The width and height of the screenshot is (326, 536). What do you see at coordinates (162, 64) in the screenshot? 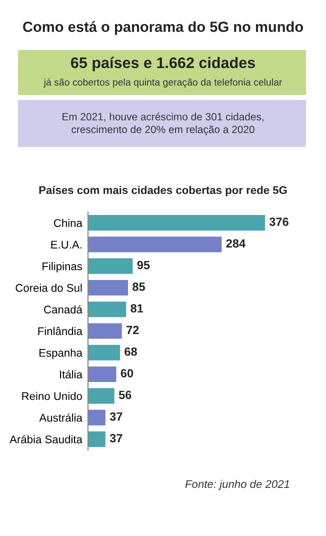
I see `text: 65 países e 1.662 cidades` at bounding box center [162, 64].